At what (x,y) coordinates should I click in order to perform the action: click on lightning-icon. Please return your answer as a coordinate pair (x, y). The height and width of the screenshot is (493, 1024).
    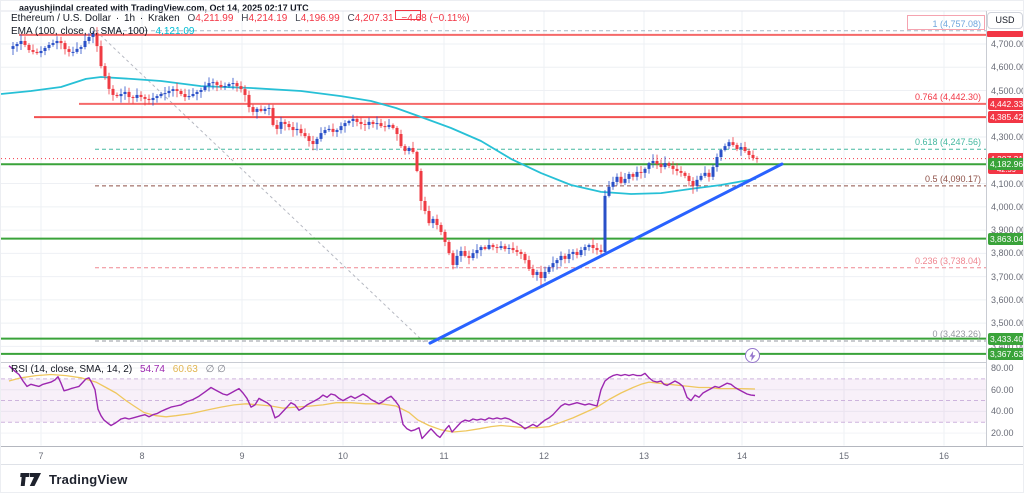
    Looking at the image, I should click on (752, 355).